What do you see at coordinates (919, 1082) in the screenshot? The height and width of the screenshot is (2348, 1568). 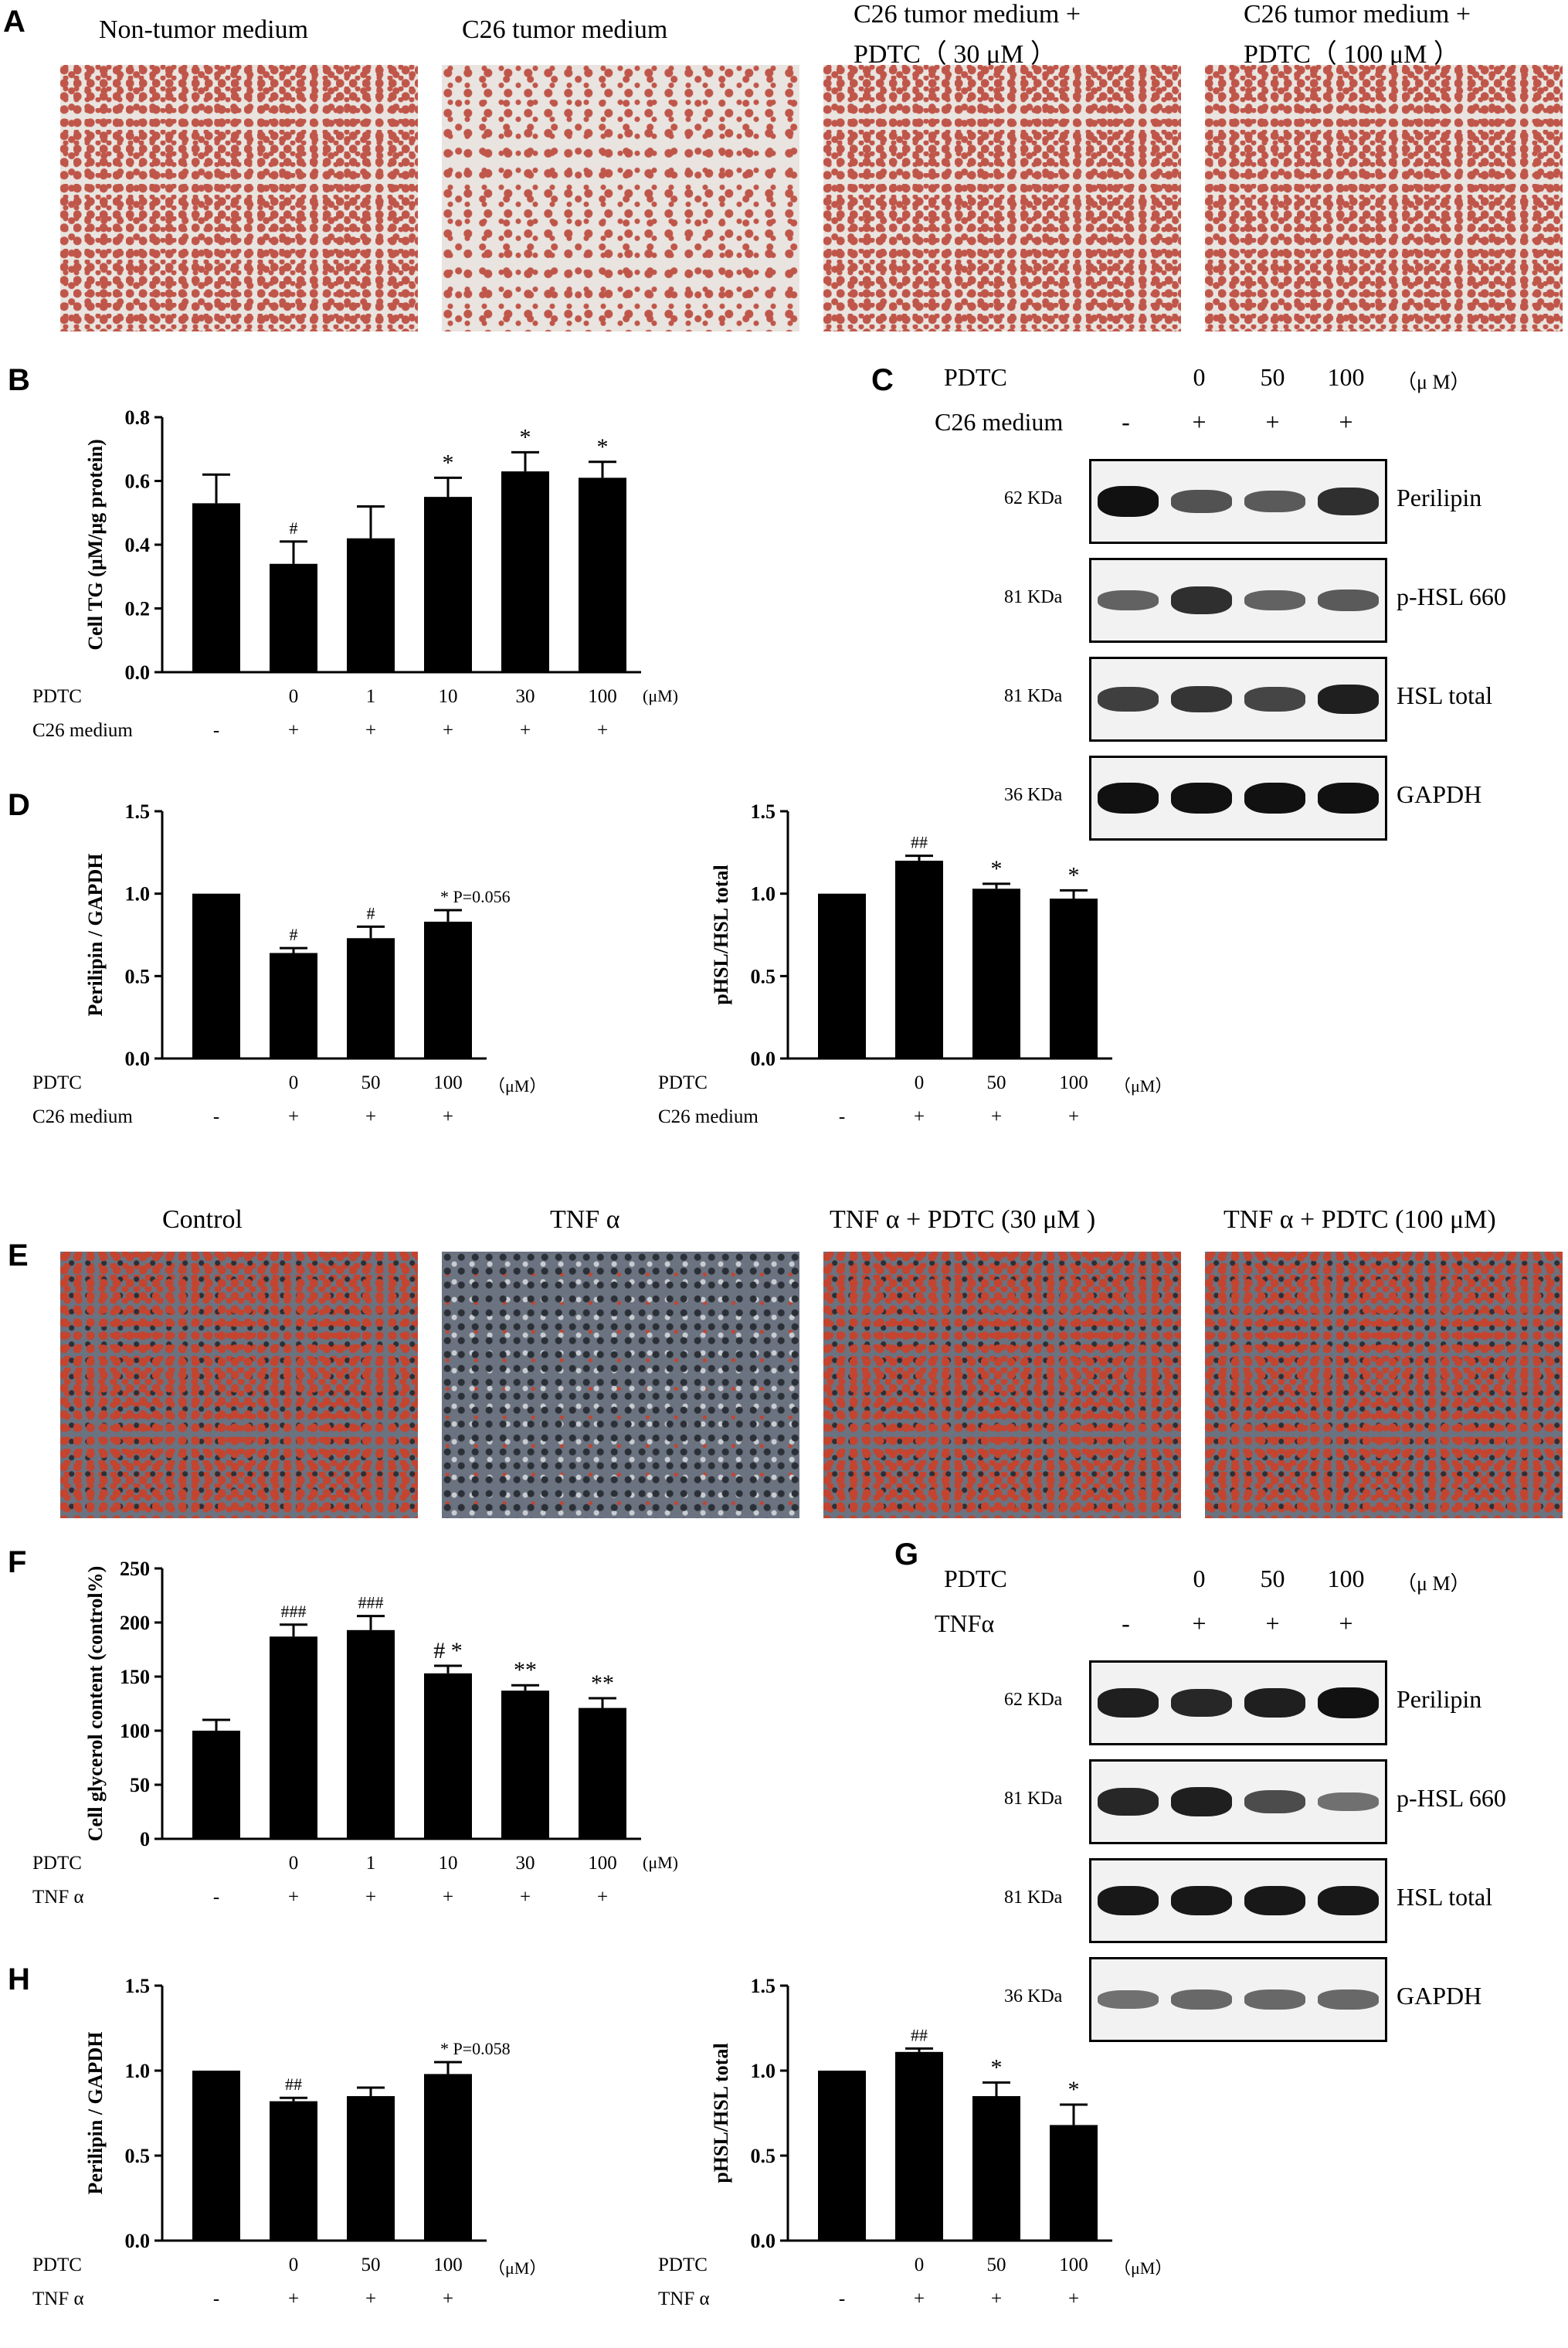 I see `condition-value: 0` at bounding box center [919, 1082].